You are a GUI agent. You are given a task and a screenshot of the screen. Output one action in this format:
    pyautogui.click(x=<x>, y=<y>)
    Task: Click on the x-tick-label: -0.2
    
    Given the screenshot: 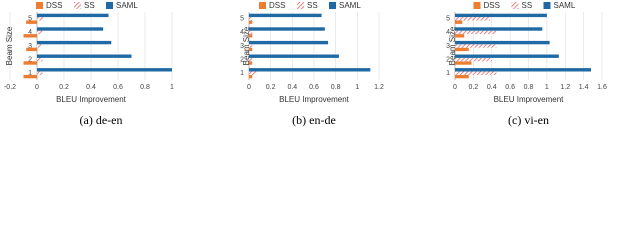 What is the action you would take?
    pyautogui.click(x=10, y=87)
    